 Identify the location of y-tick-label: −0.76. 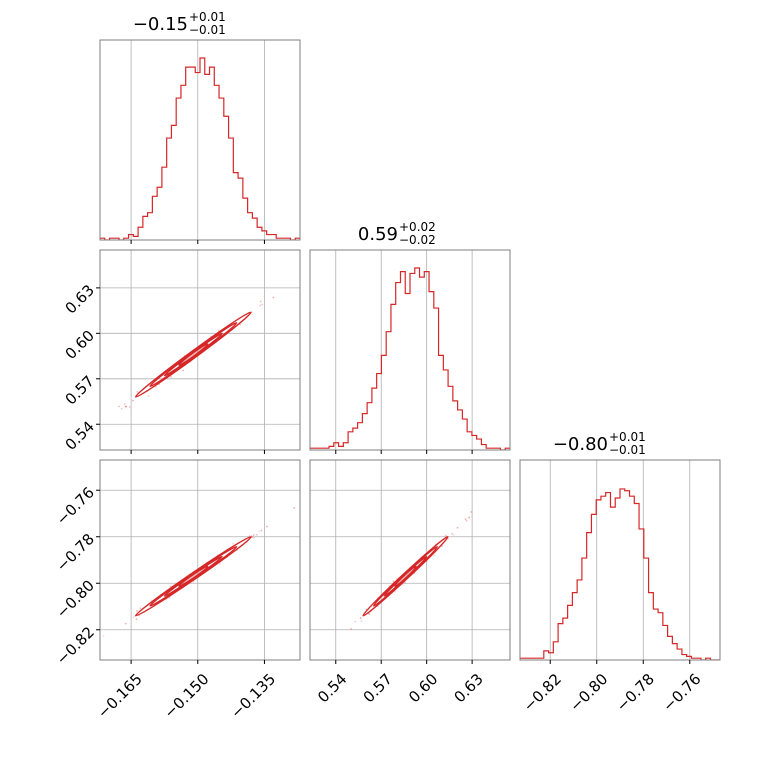
(75, 506).